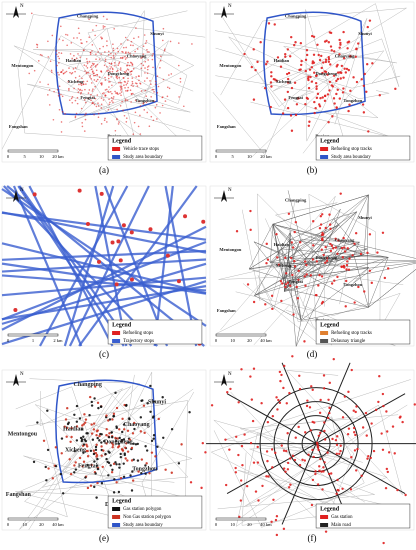 The height and width of the screenshot is (550, 416). I want to click on place-label: Changping, so click(88, 385).